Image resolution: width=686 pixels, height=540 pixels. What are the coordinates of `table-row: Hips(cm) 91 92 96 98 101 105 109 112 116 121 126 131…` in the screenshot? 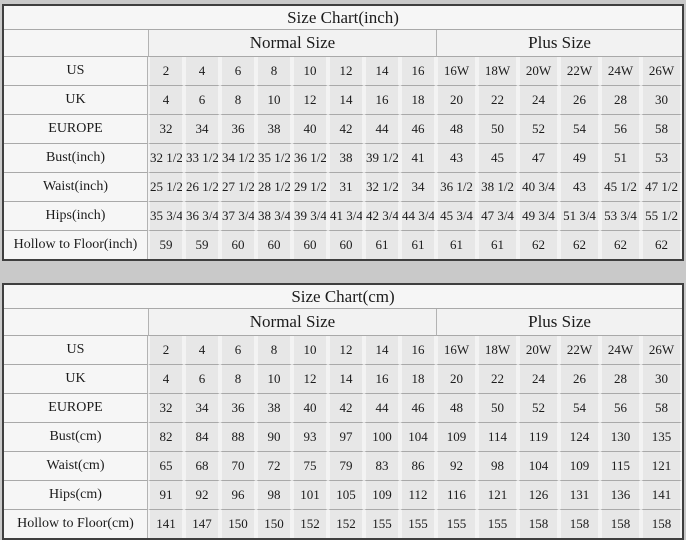 It's located at (343, 495).